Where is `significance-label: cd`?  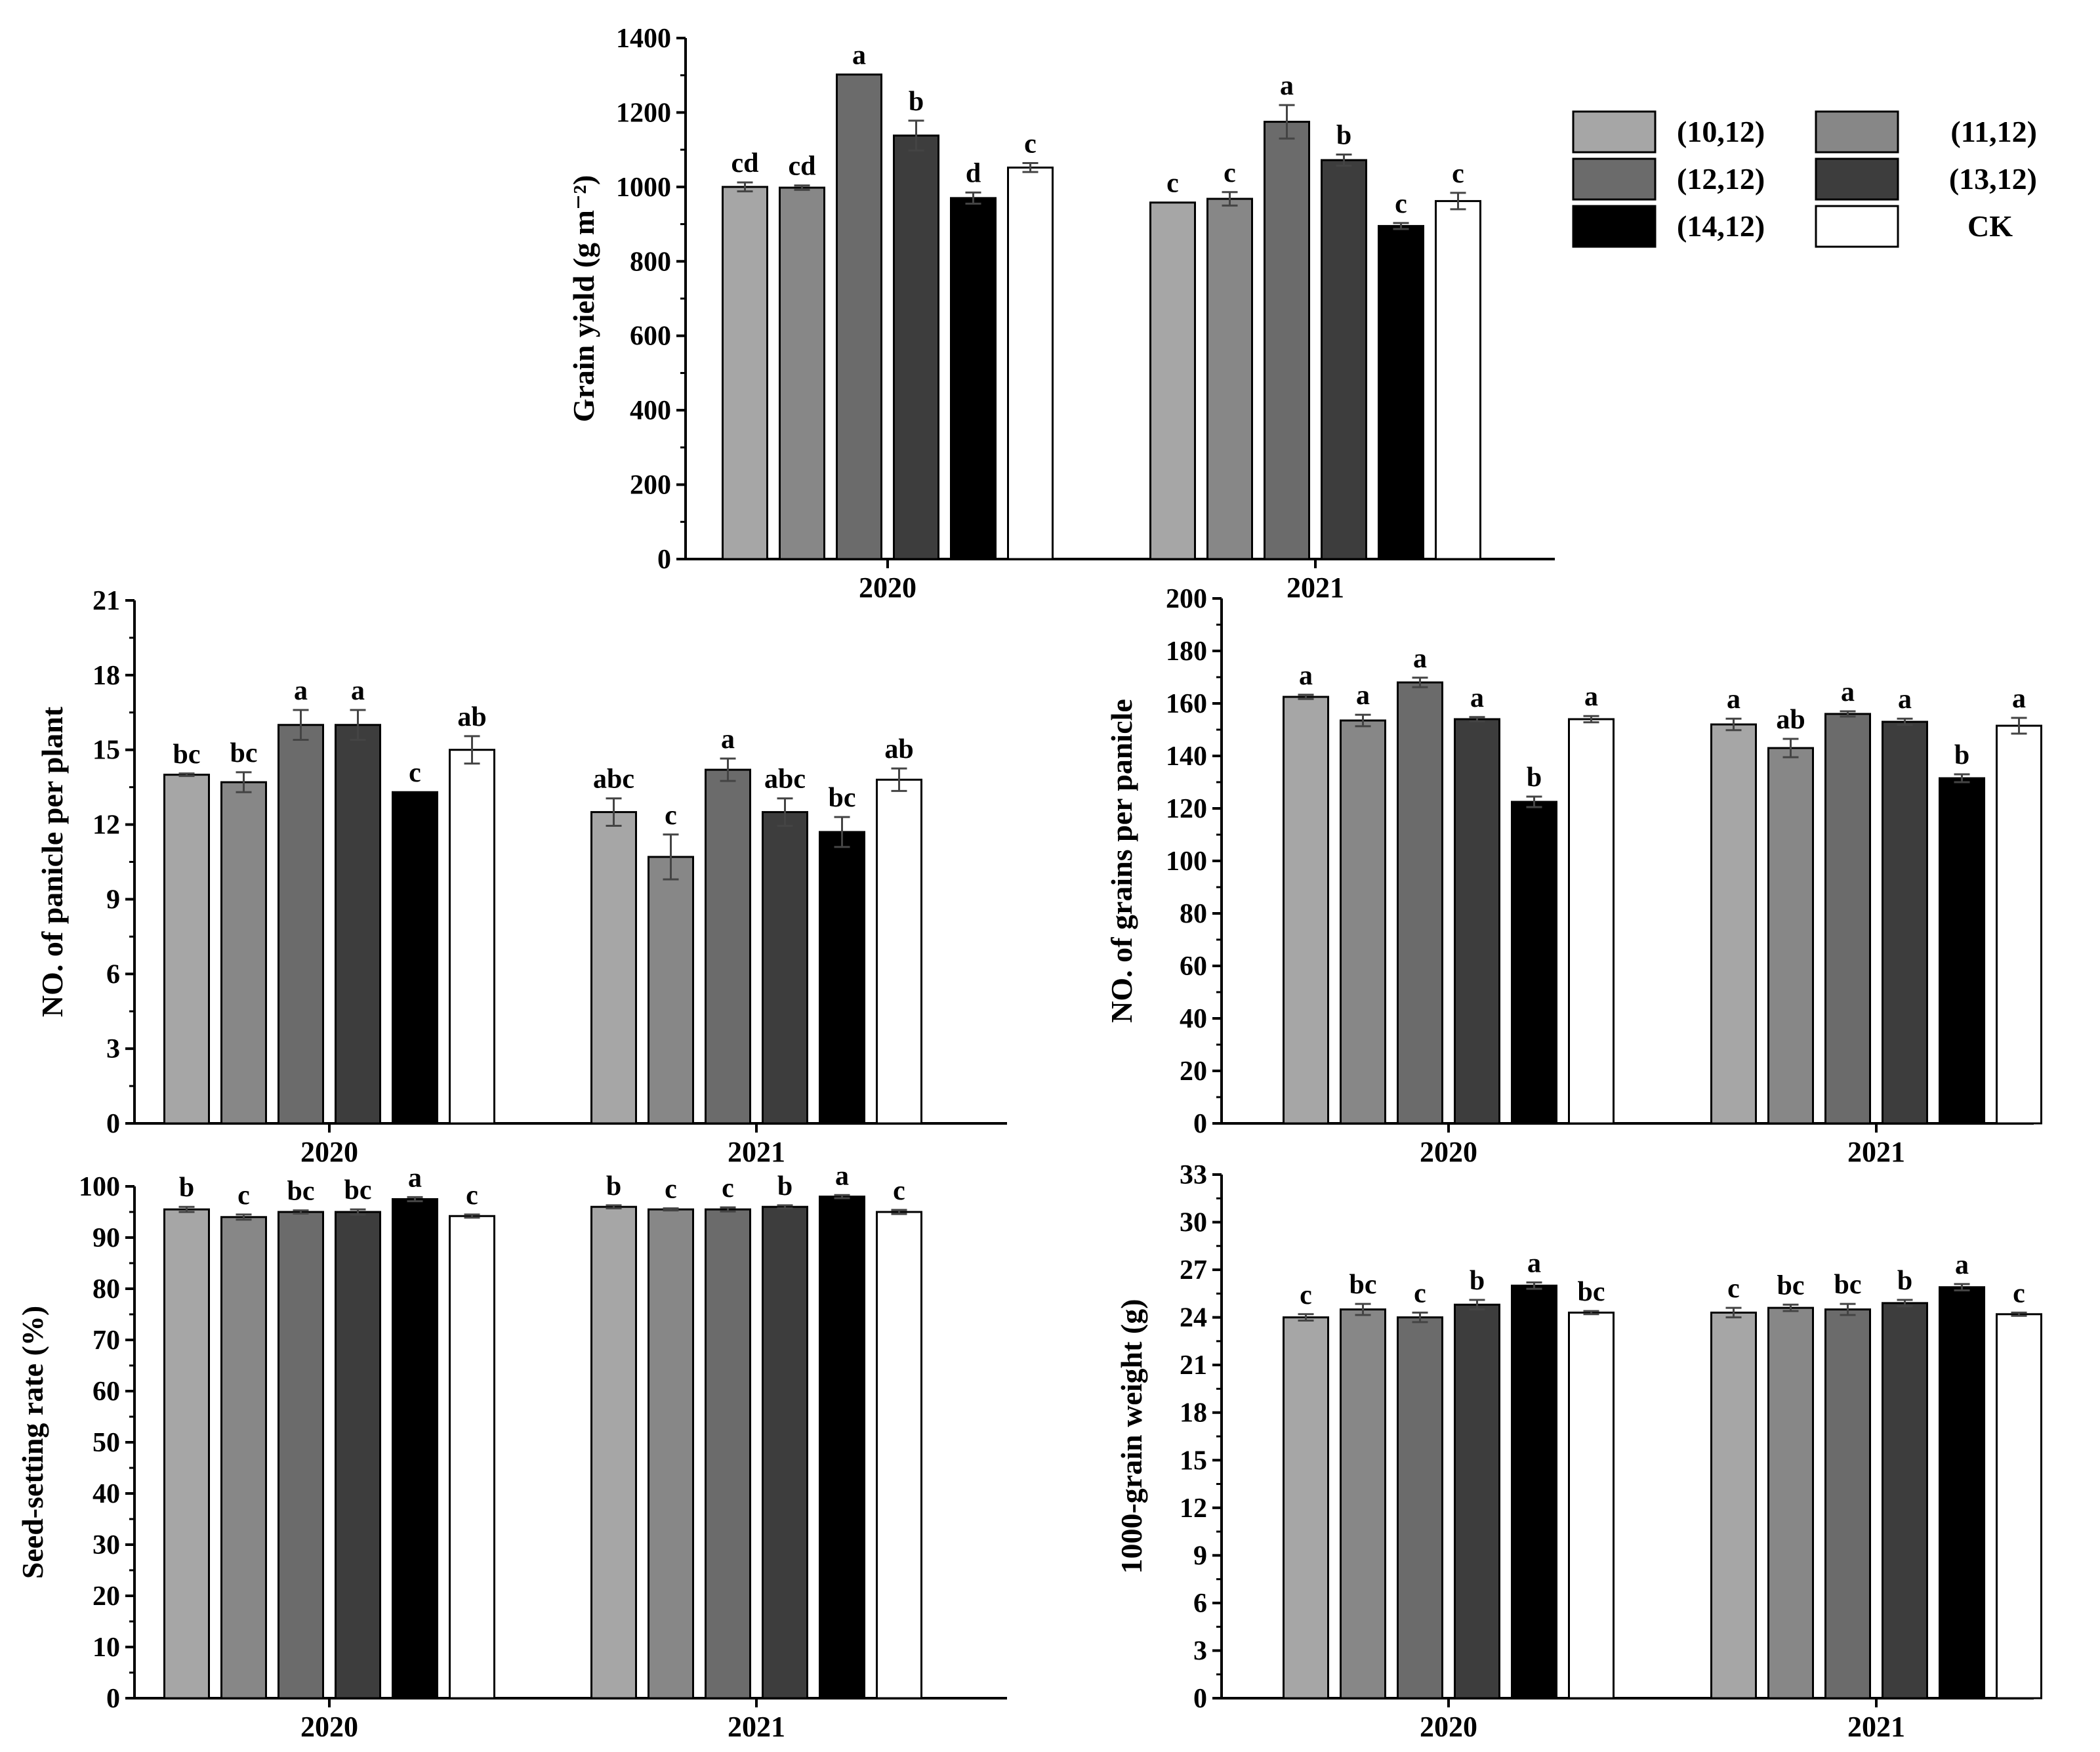 significance-label: cd is located at coordinates (745, 163).